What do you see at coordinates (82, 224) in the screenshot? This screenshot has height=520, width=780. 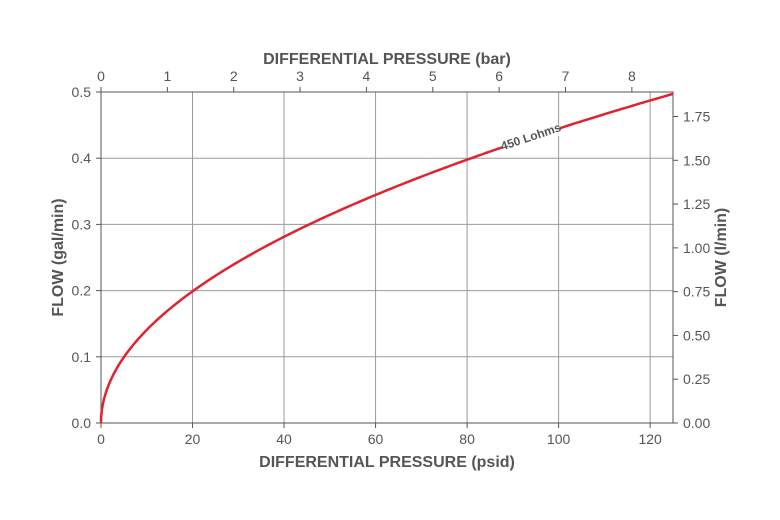 I see `y-tick-label: 0.3` at bounding box center [82, 224].